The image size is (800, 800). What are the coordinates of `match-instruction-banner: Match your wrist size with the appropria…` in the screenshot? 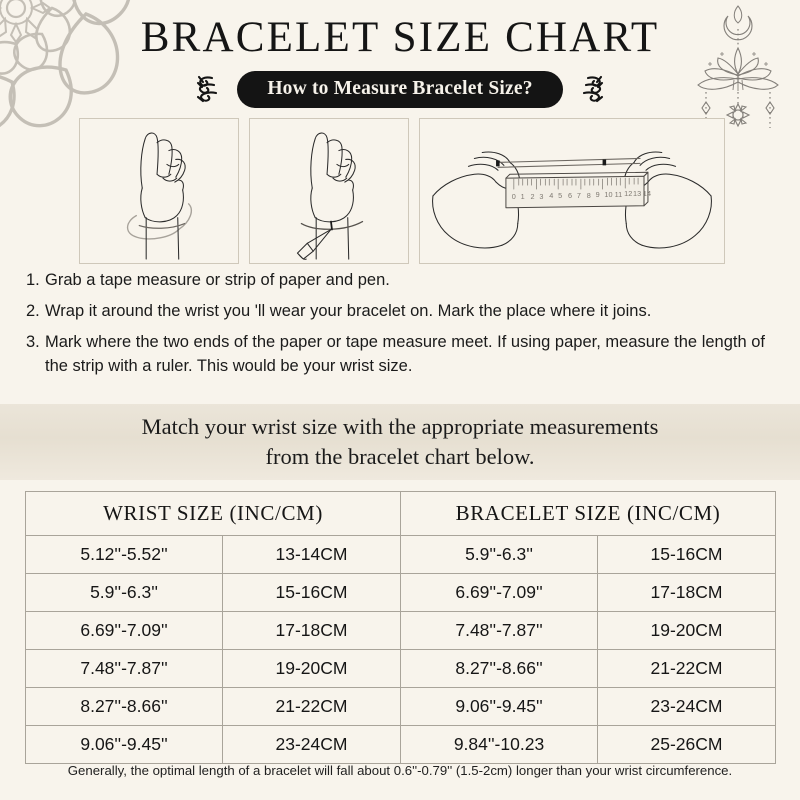 It's located at (400, 442).